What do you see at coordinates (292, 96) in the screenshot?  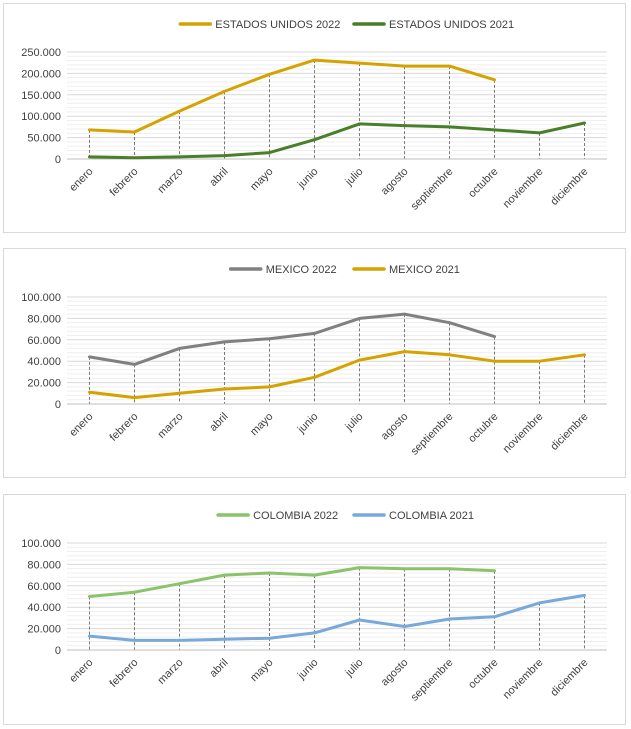 I see `series-line-estados-unidos-2022` at bounding box center [292, 96].